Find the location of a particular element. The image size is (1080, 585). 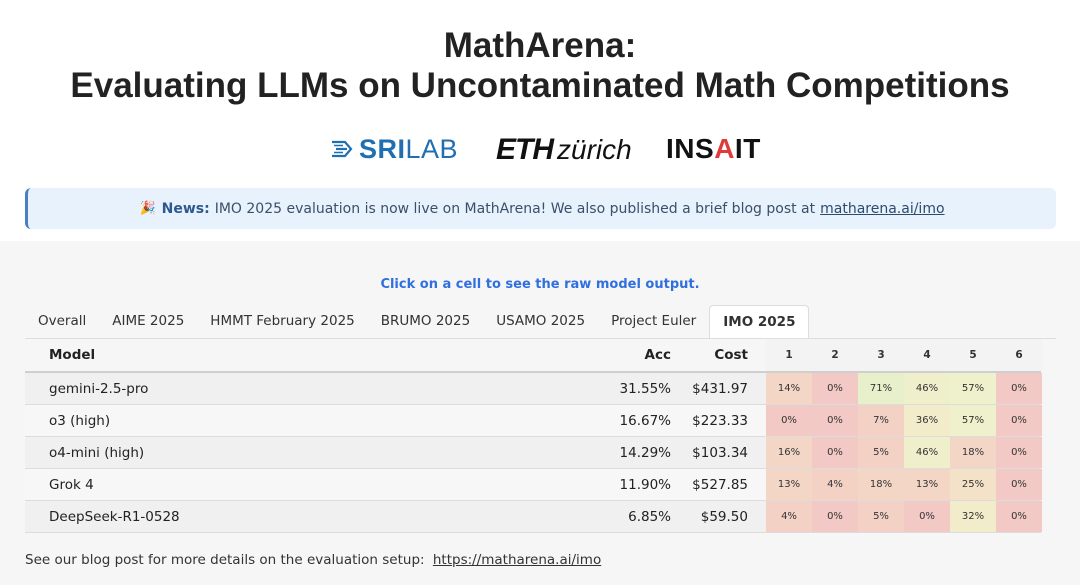

insait-logo-part1: INS is located at coordinates (690, 148).